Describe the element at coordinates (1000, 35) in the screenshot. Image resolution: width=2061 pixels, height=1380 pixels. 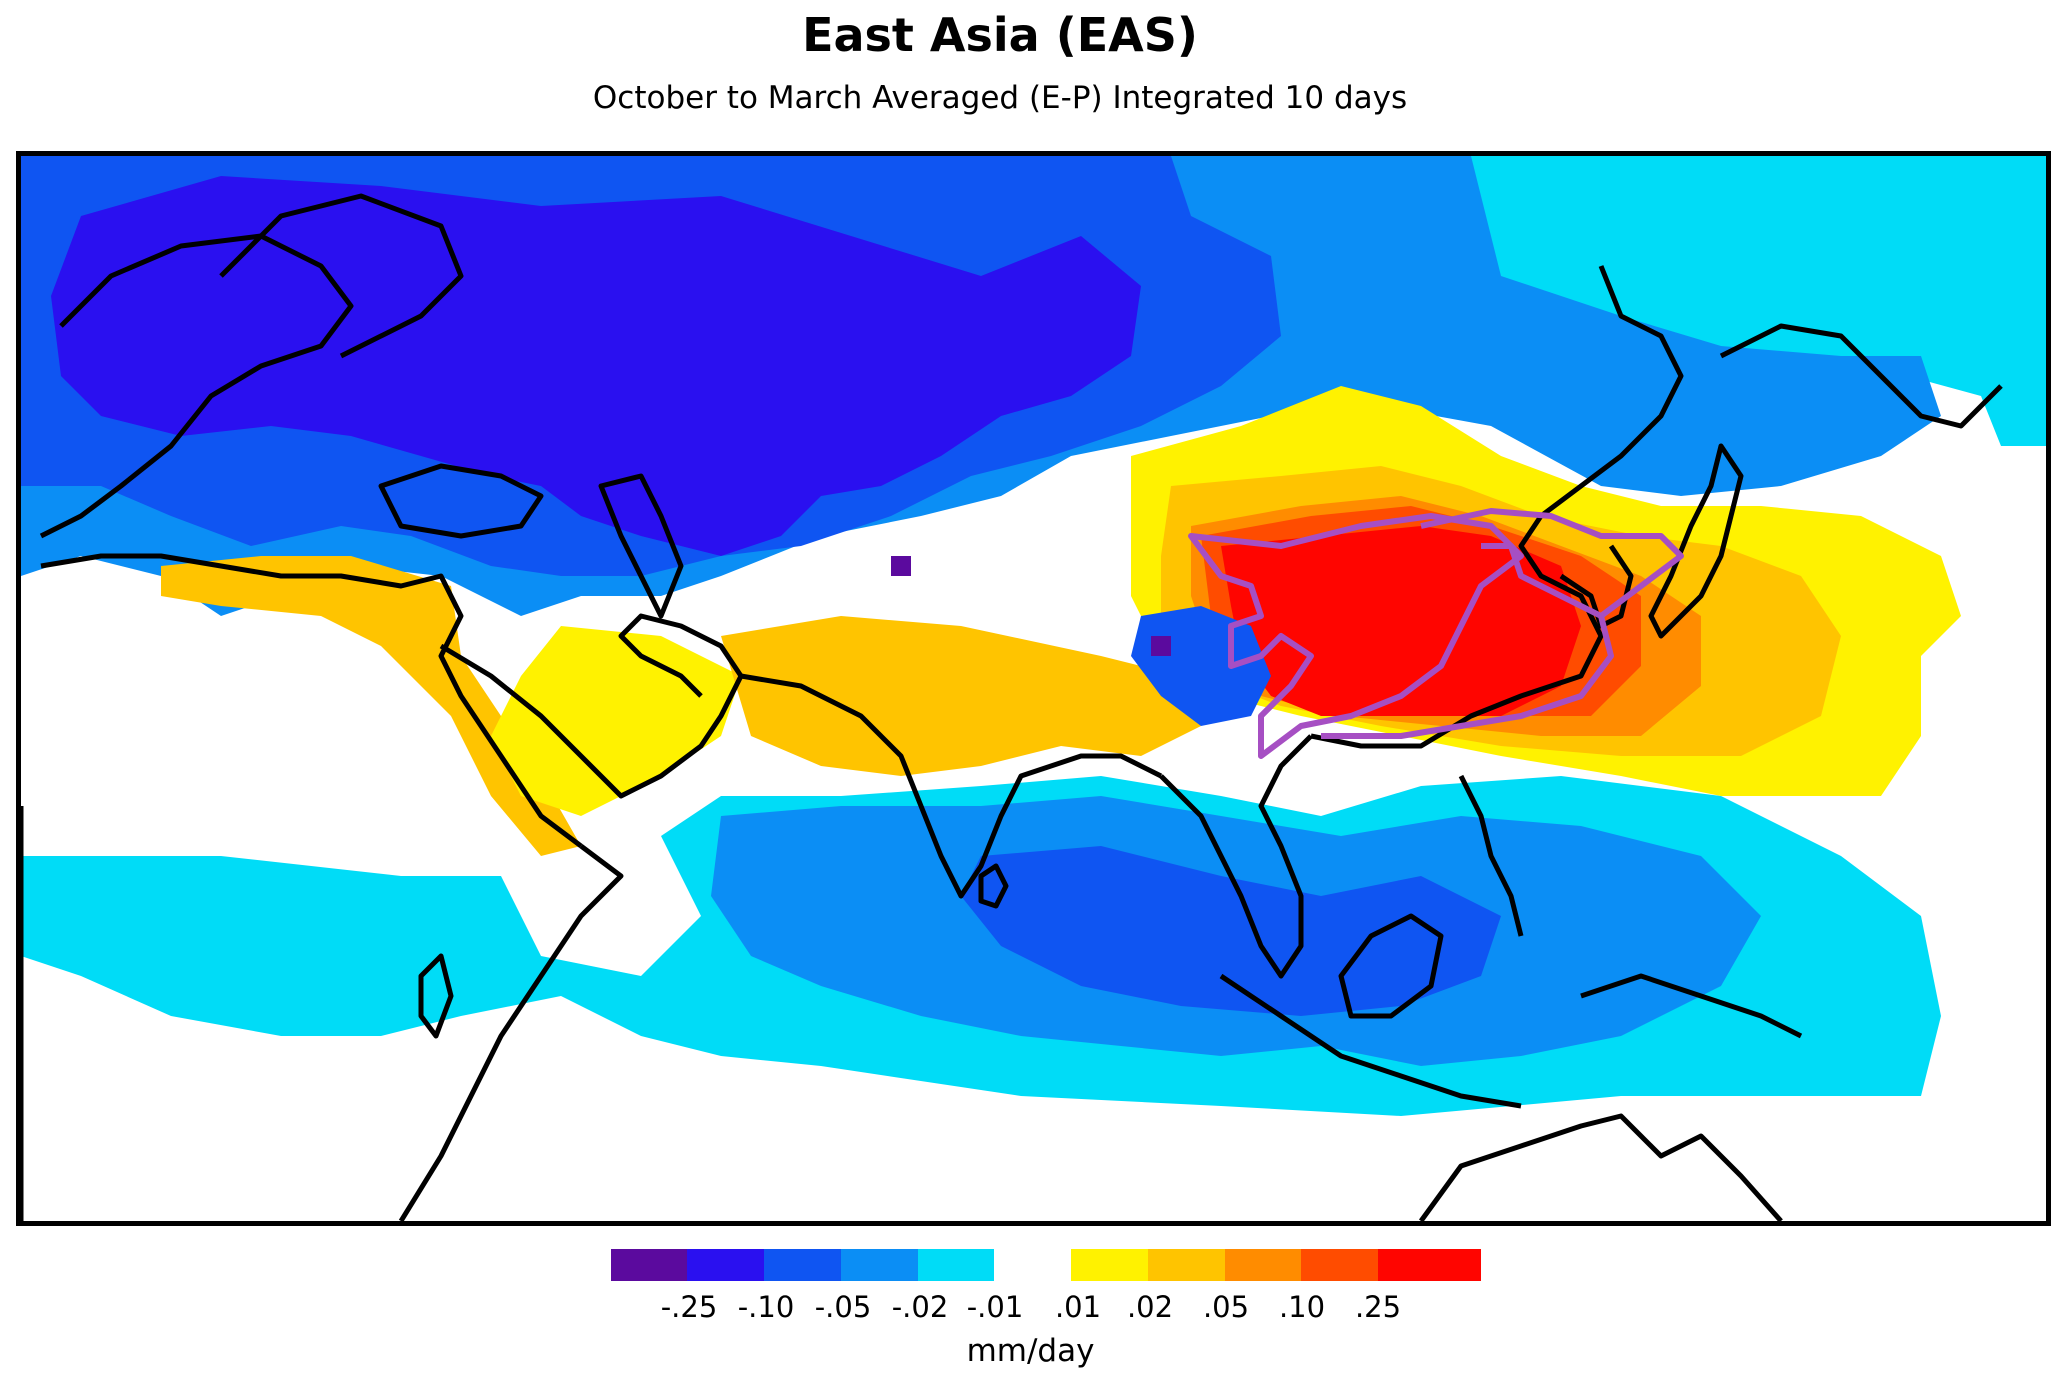
I see `map-title: East Asia (EAS)` at that location.